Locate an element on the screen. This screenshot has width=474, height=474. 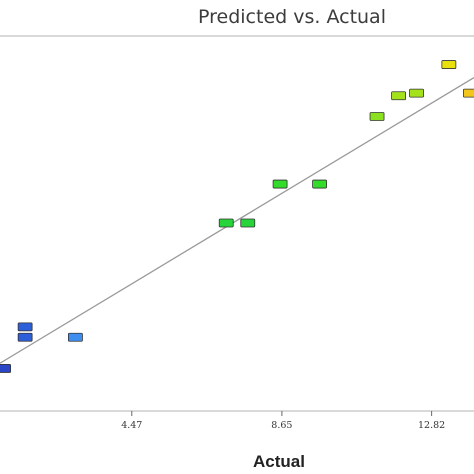
x-axis-label: Actual is located at coordinates (279, 461).